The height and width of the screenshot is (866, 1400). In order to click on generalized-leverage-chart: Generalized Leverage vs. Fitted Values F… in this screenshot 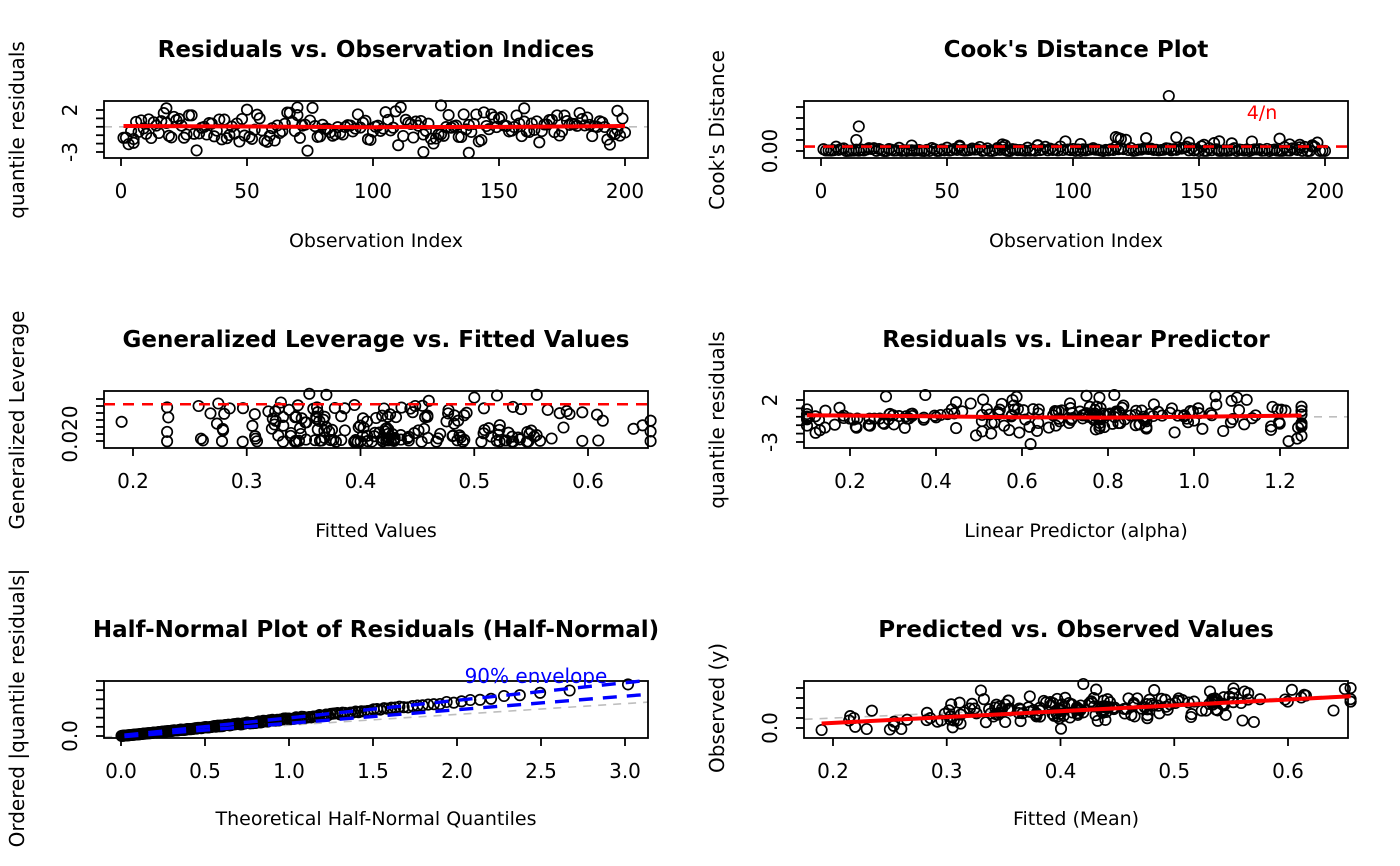, I will do `click(331, 426)`.